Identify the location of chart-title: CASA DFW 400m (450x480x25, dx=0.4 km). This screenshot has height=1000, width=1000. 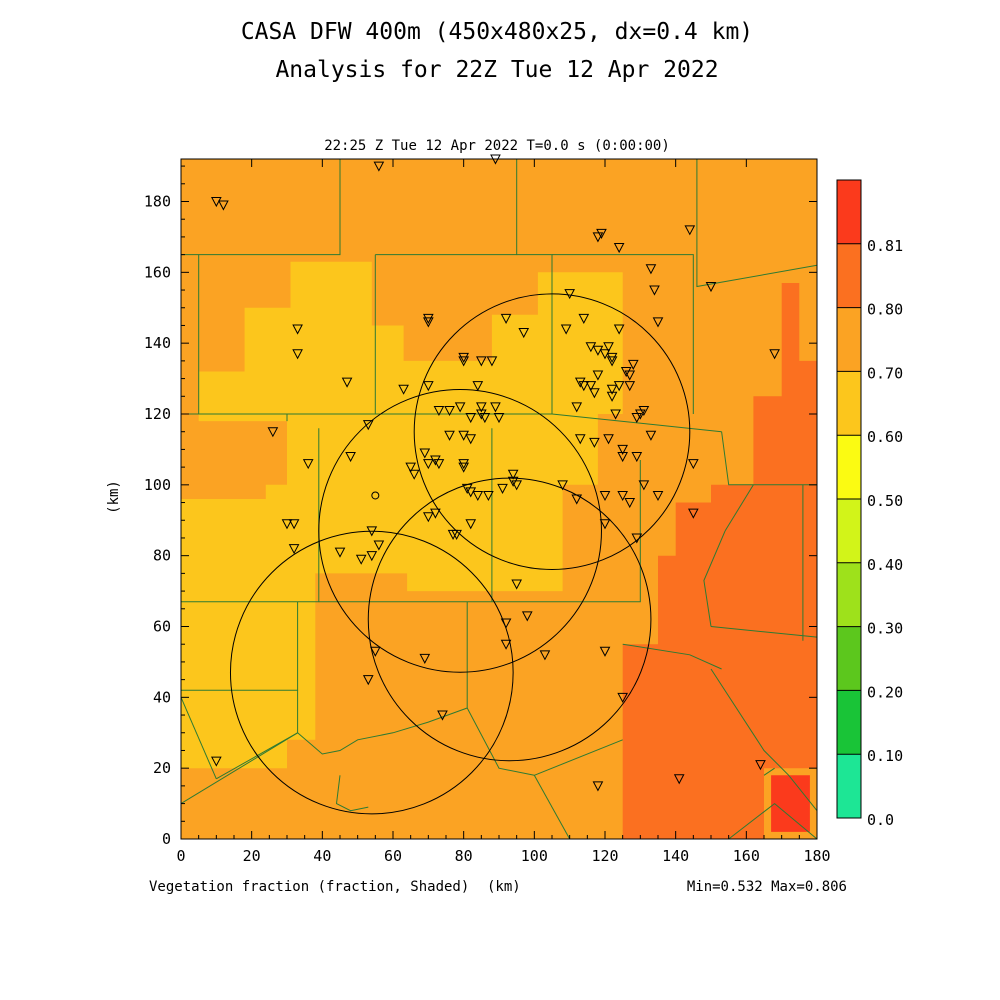
(497, 32).